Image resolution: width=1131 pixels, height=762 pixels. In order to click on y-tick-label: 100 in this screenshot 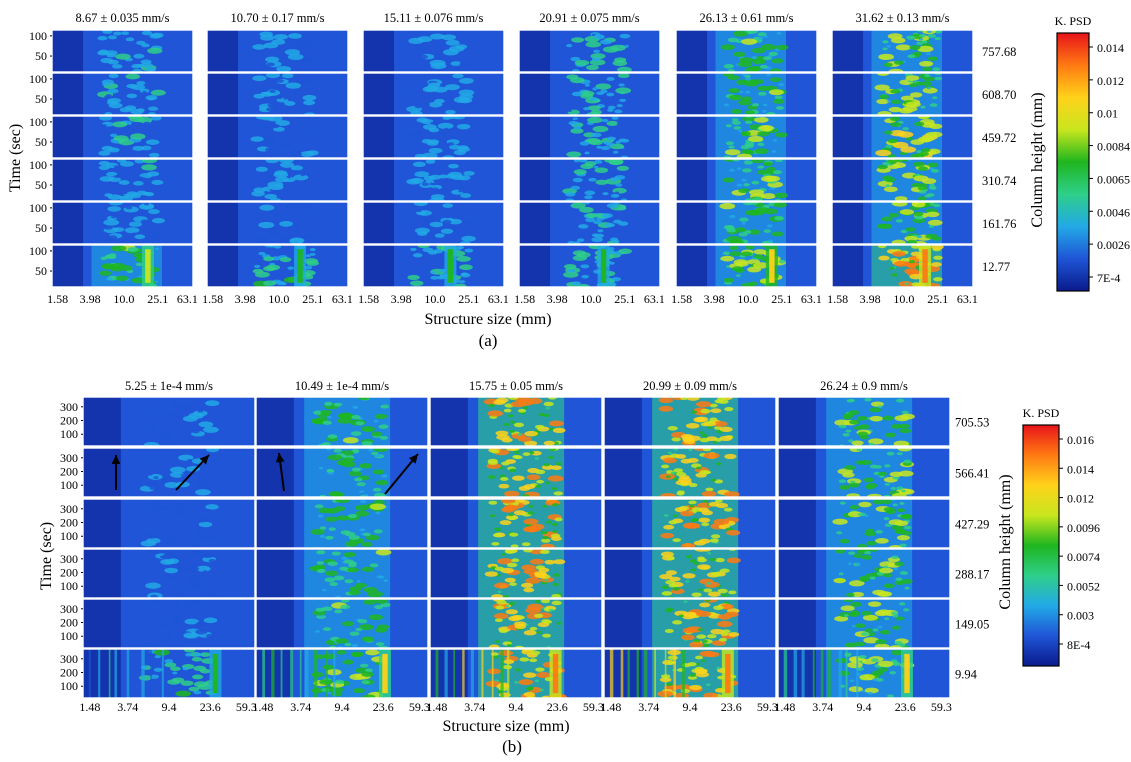, I will do `click(69, 636)`.